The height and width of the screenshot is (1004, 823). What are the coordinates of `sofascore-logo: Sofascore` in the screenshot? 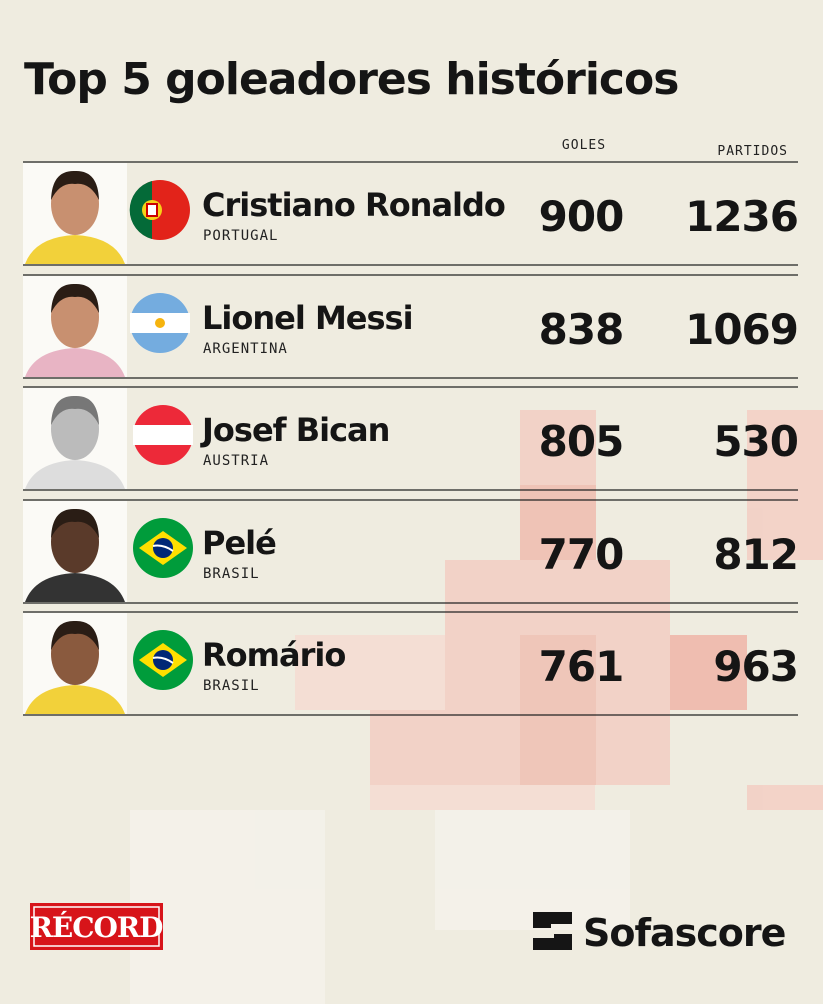 It's located at (659, 933).